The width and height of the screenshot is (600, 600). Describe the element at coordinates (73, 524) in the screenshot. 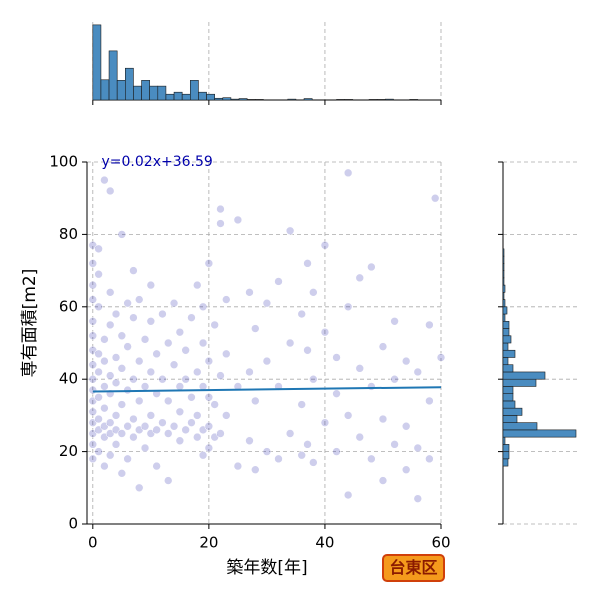

I see `y-tick-label: 0` at that location.